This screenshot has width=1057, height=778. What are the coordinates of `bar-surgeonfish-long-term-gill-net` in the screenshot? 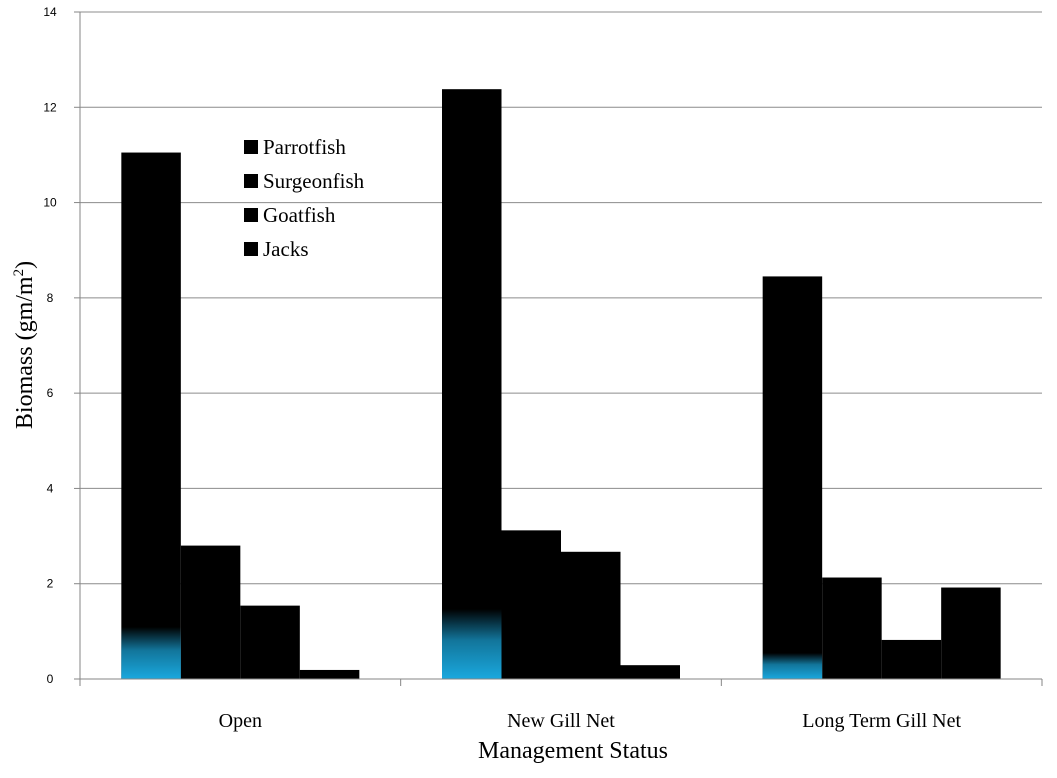 It's located at (852, 628).